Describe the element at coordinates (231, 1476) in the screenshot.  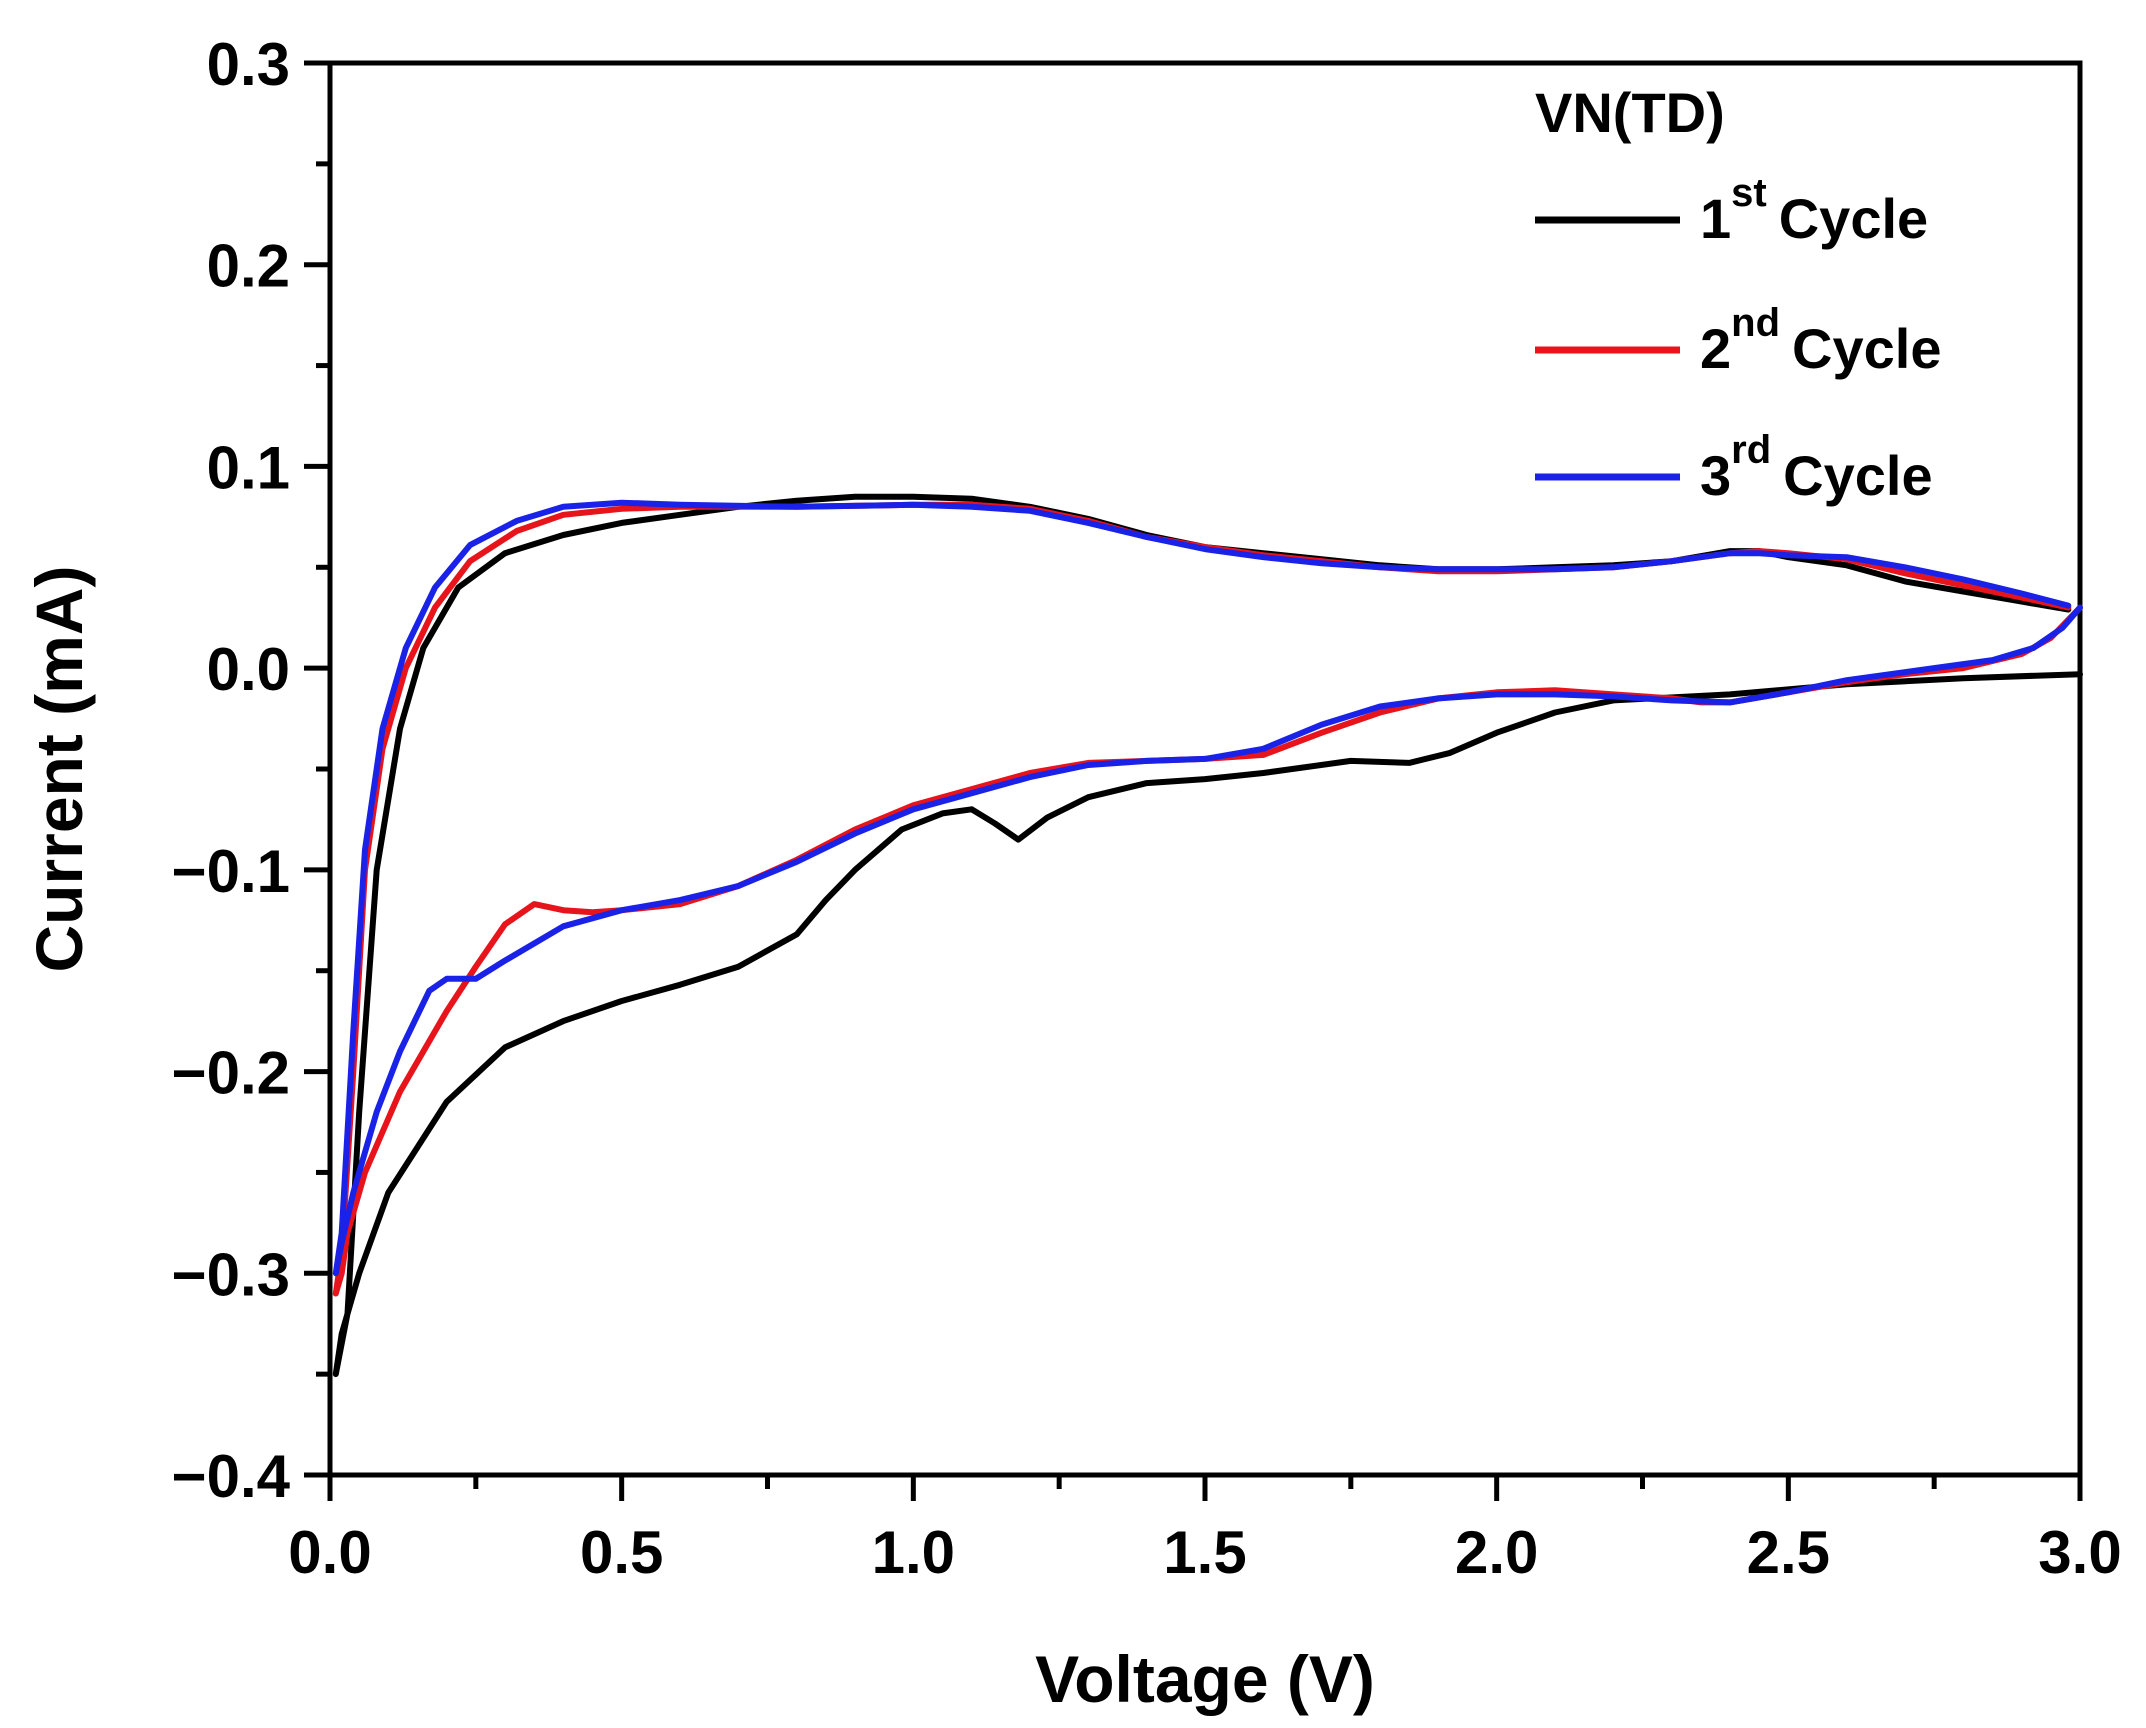
I see `y-tick-label: −0.4` at that location.